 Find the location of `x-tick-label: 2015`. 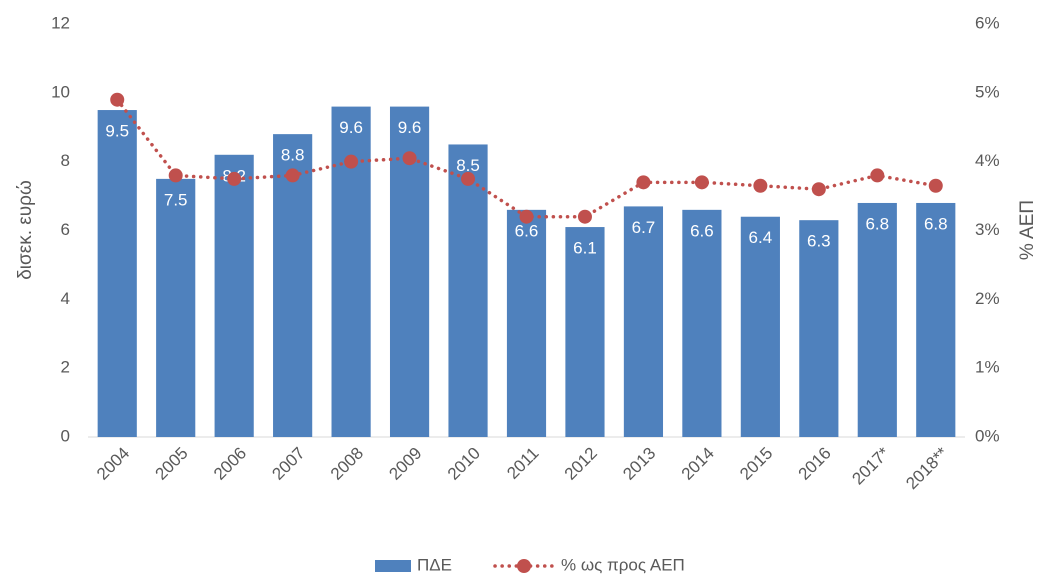

x-tick-label: 2015 is located at coordinates (756, 464).